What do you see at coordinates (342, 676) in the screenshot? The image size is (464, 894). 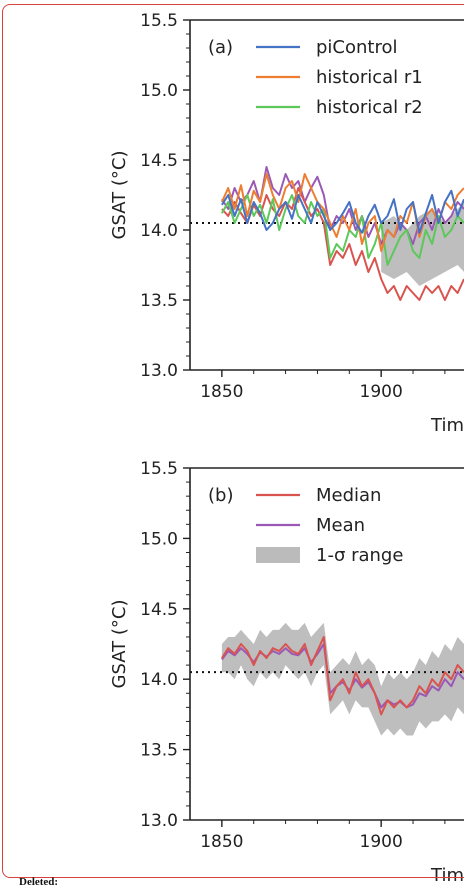 I see `series-line-median` at bounding box center [342, 676].